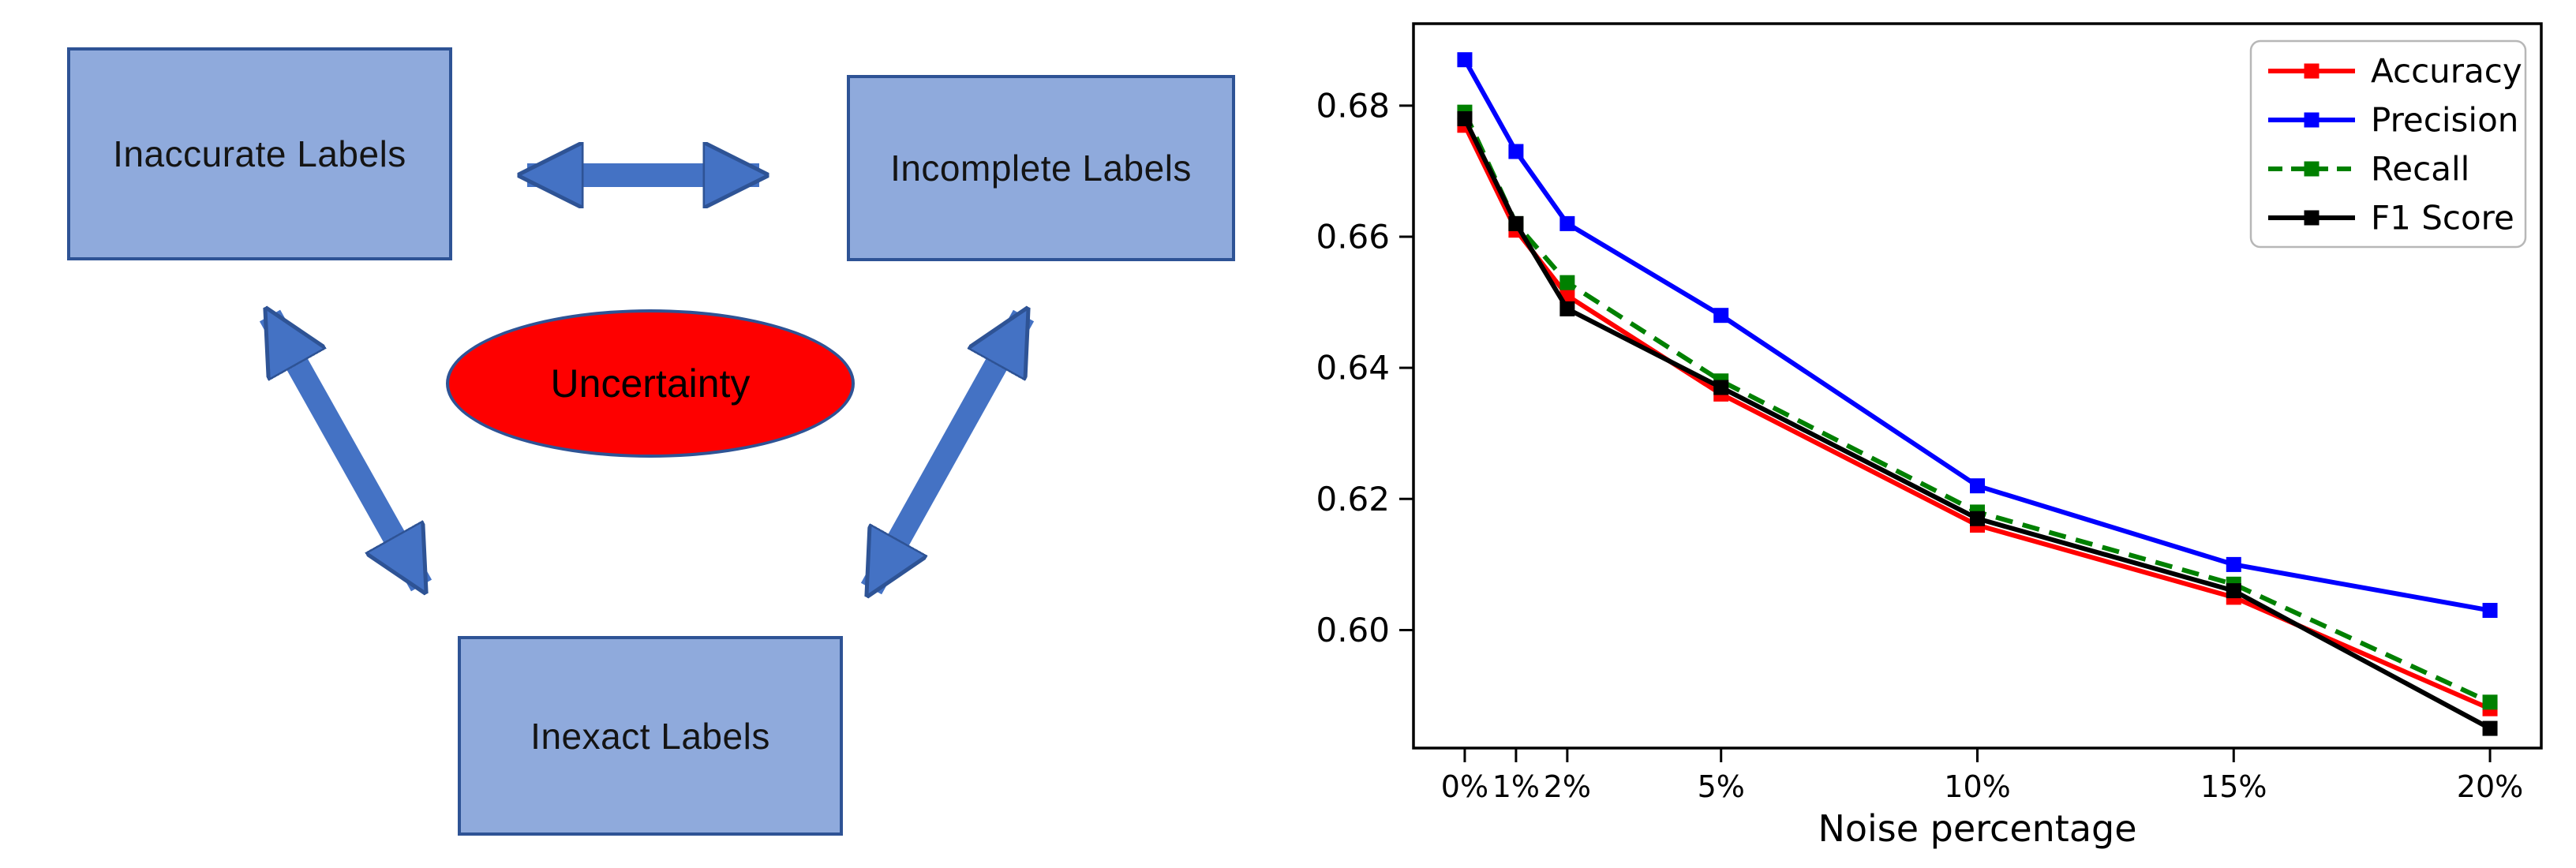 The width and height of the screenshot is (2576, 868). I want to click on data-point-precision-10%, so click(1977, 486).